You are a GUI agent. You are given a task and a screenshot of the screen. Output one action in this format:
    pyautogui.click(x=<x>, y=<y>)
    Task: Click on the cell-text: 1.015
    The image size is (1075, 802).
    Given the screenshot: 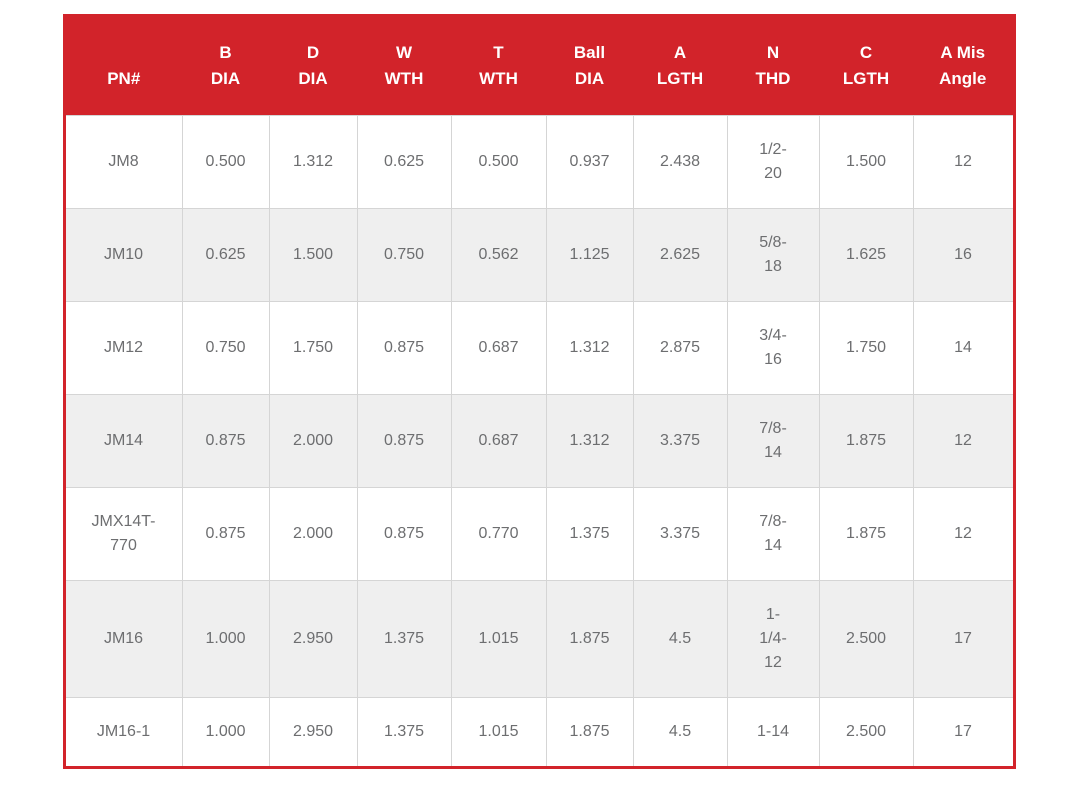 What is the action you would take?
    pyautogui.click(x=498, y=731)
    